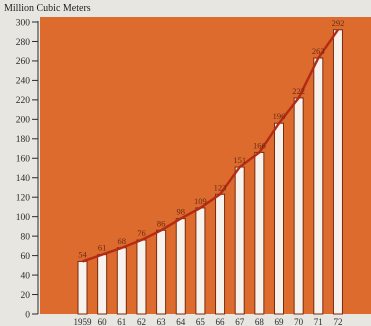 This screenshot has width=371, height=326. I want to click on data-label: 54, so click(82, 254).